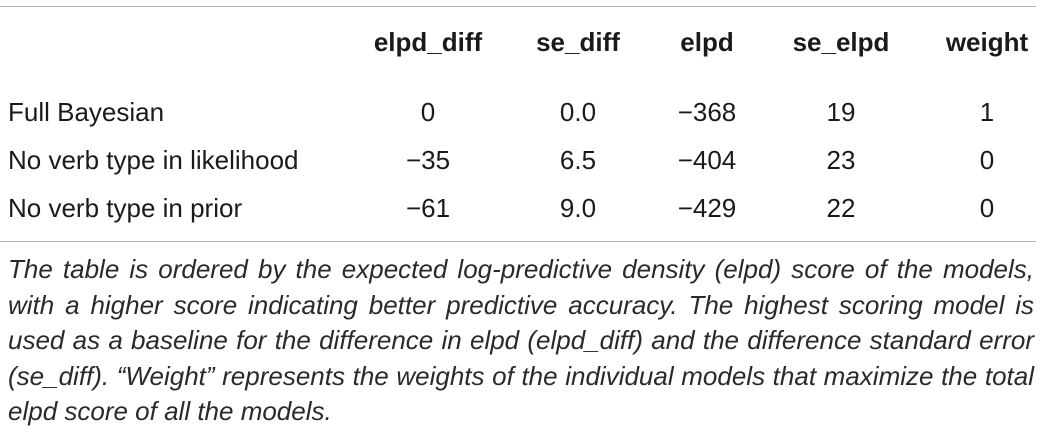 Image resolution: width=1040 pixels, height=441 pixels. I want to click on model-name: Full Bayesian, so click(86, 112).